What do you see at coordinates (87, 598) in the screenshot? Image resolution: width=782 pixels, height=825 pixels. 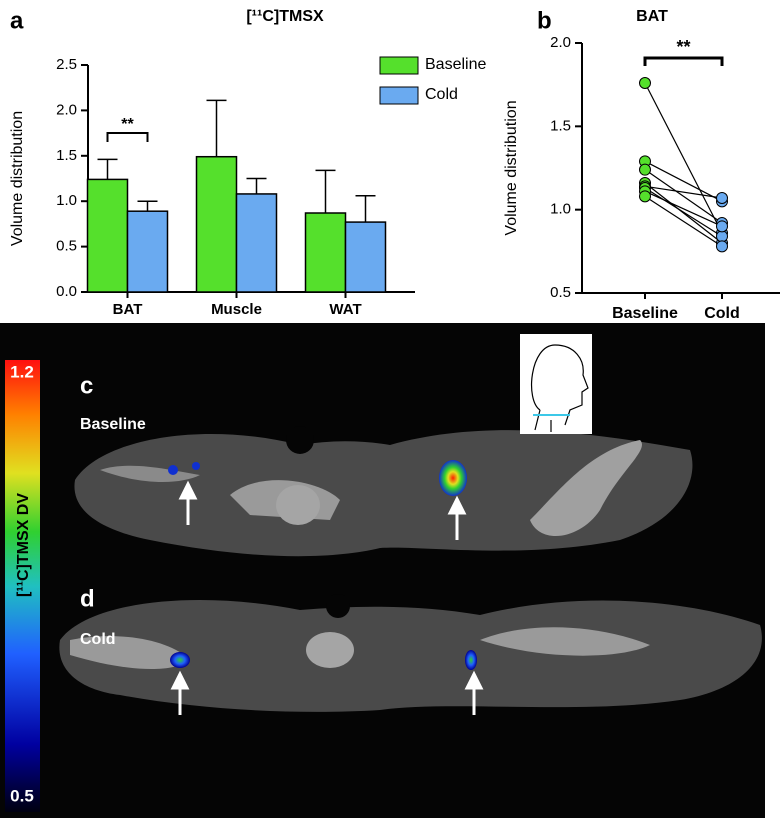 I see `panel-letter: d` at bounding box center [87, 598].